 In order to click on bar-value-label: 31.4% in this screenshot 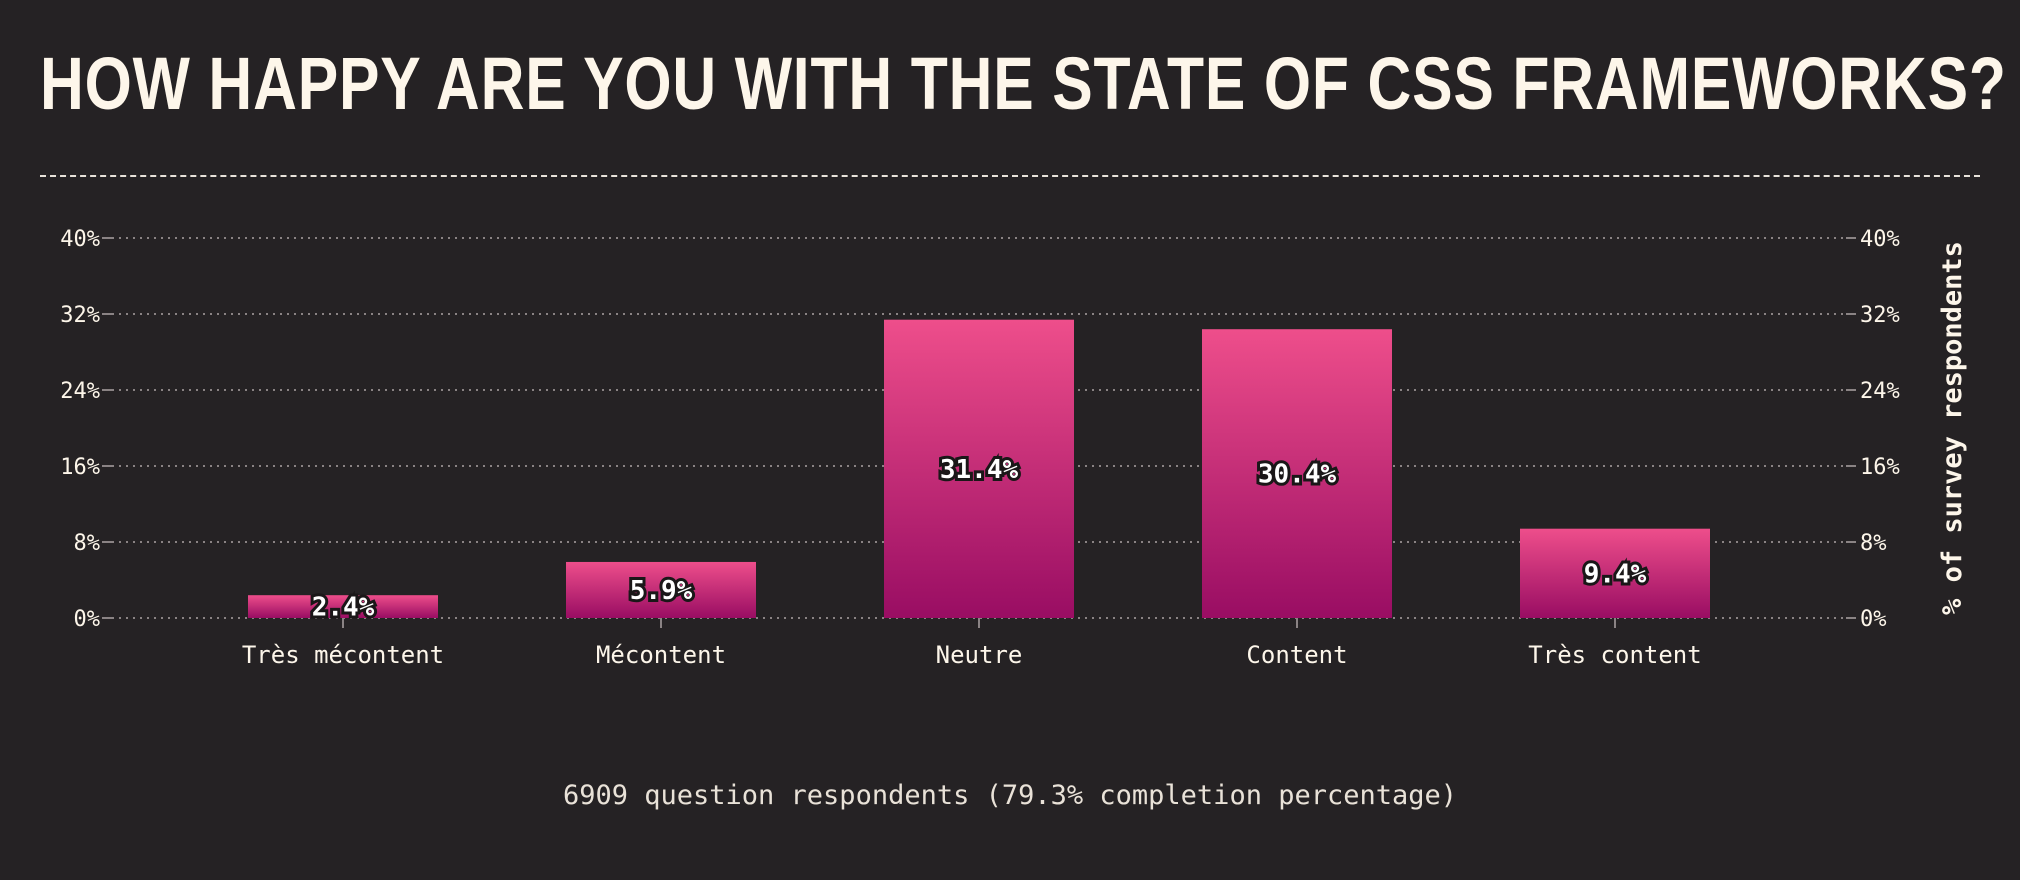, I will do `click(979, 470)`.